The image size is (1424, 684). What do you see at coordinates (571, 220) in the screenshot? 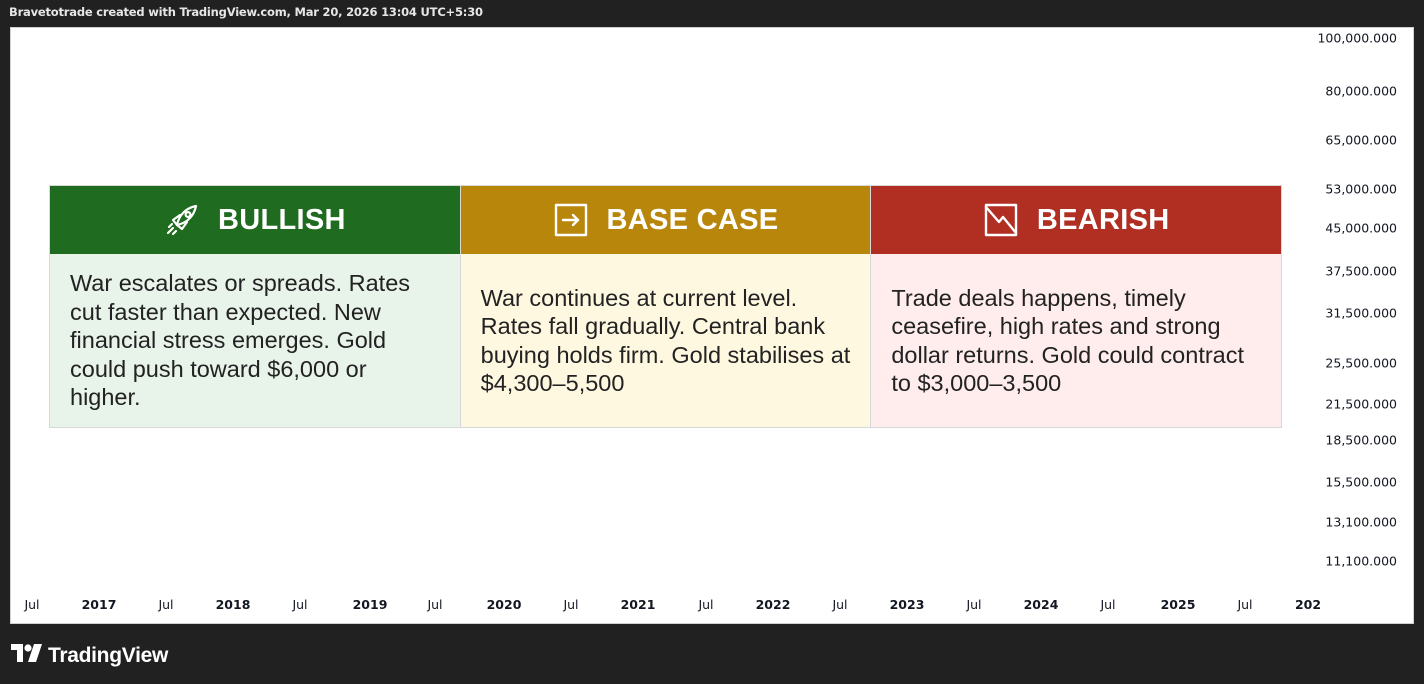
I see `arrow-right-box-icon` at bounding box center [571, 220].